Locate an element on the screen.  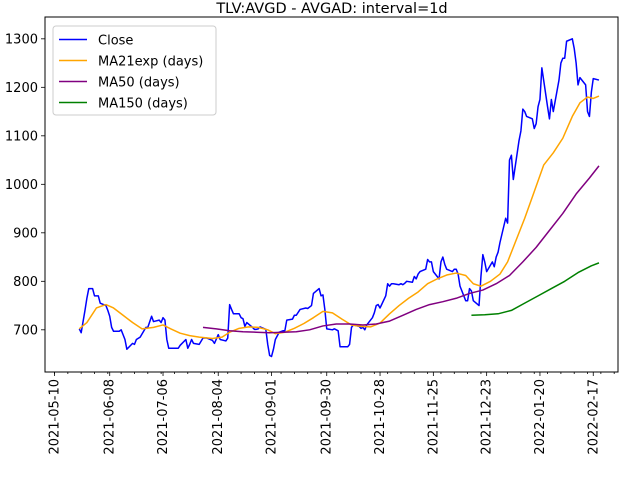
y-tick-label: 900 is located at coordinates (25, 233).